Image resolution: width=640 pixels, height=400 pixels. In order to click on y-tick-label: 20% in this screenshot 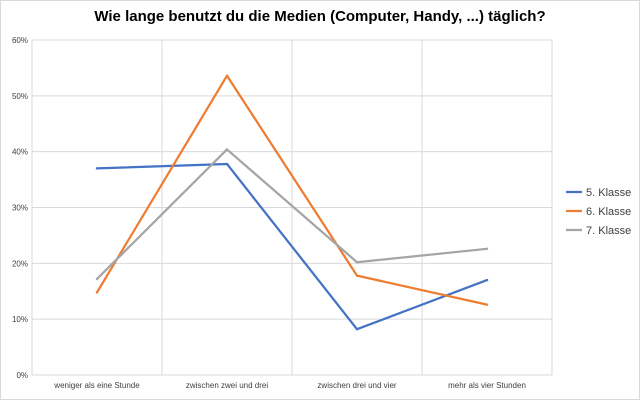, I will do `click(20, 263)`.